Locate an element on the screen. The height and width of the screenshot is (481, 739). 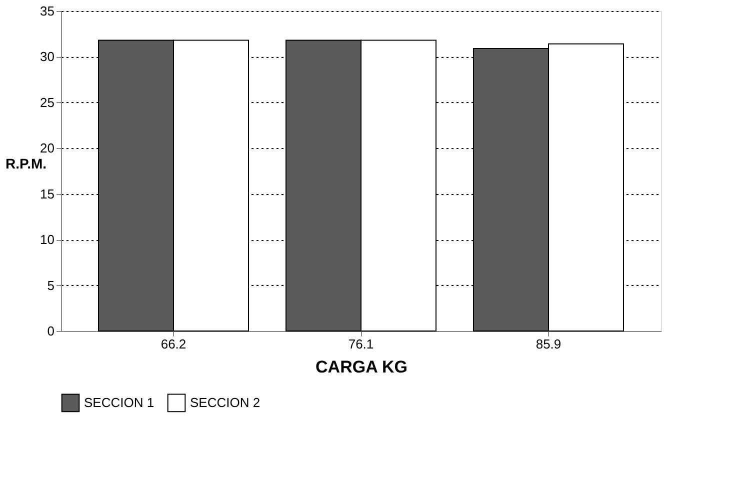
y-tick-label: 10 is located at coordinates (47, 240).